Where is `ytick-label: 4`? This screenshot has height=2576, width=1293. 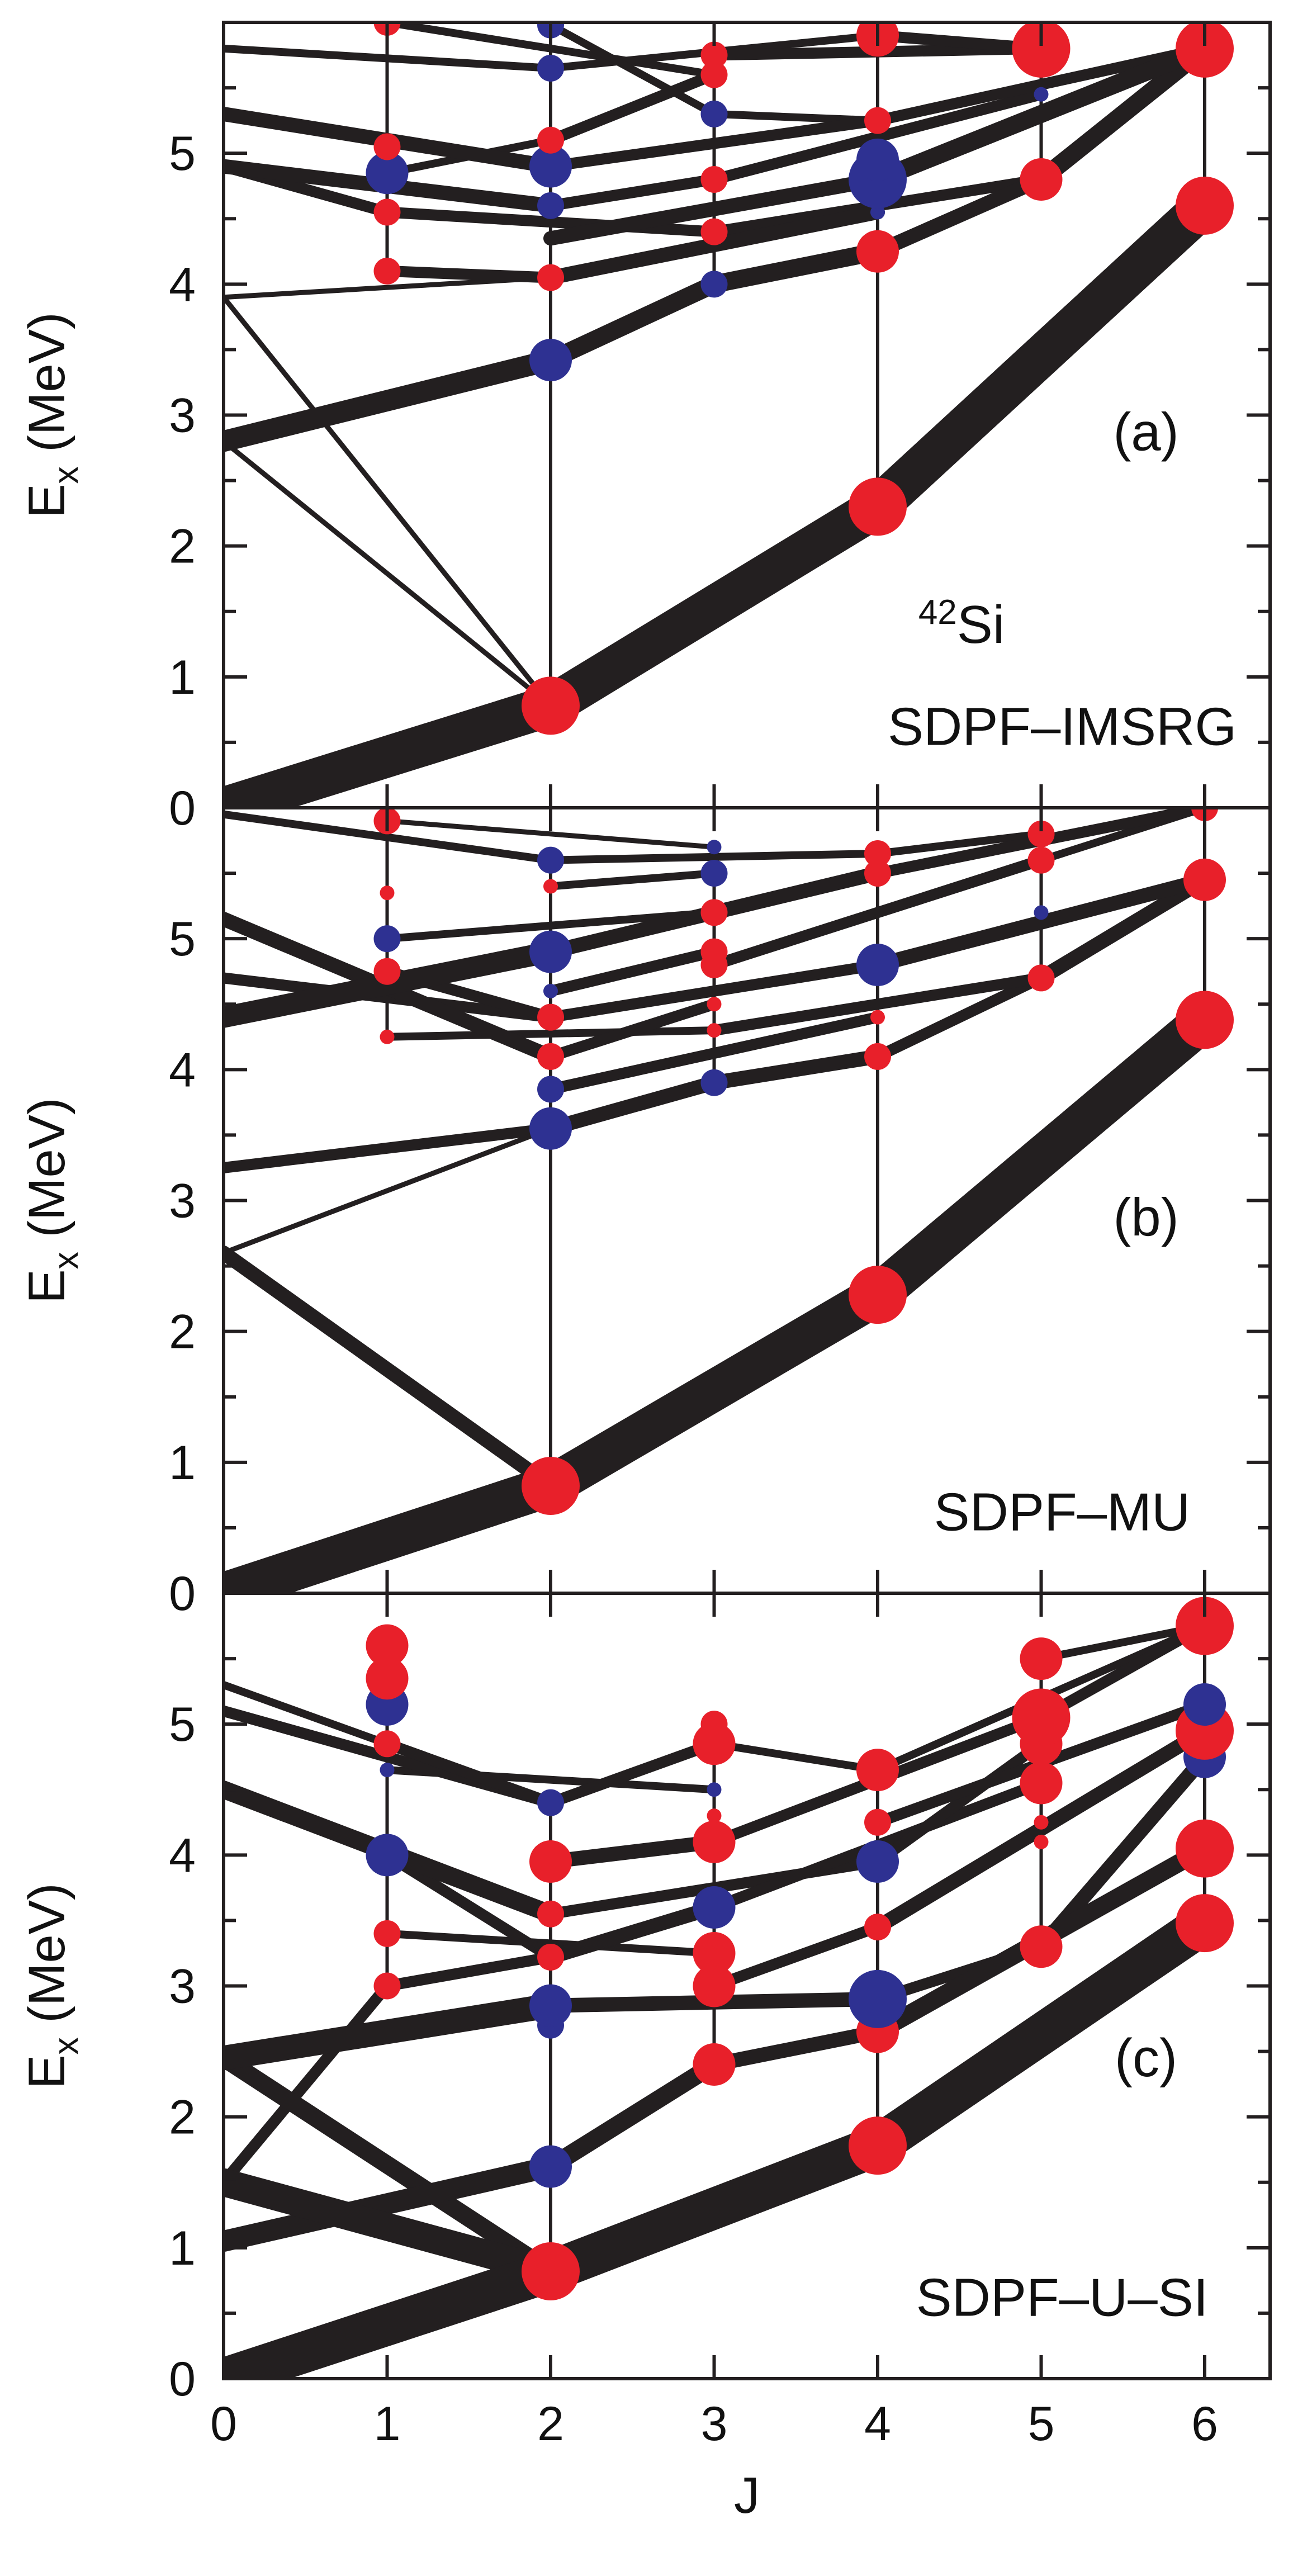 ytick-label: 4 is located at coordinates (182, 284).